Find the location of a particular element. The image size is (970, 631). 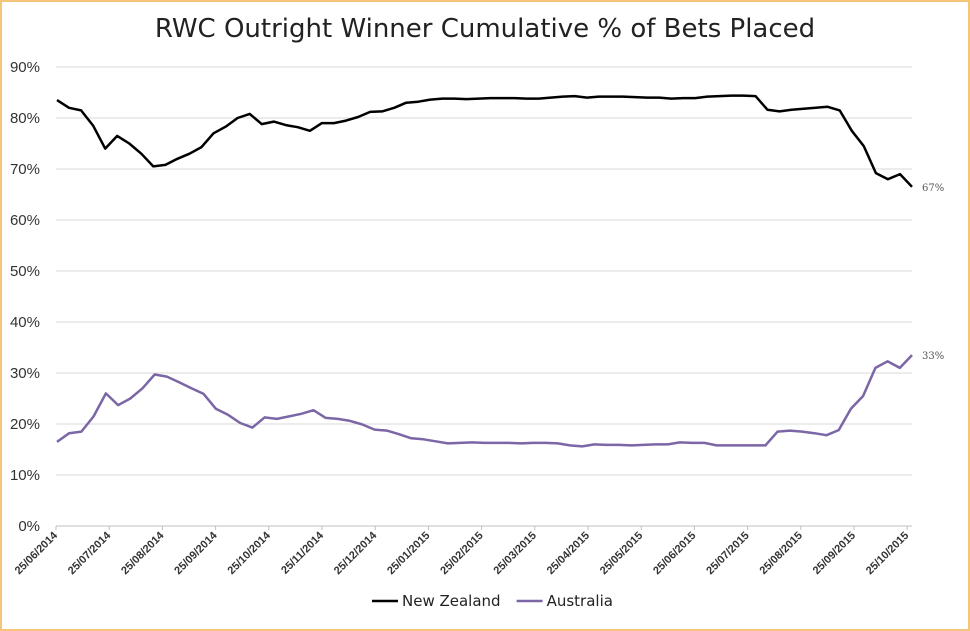

x-tick-label: 25/07/2014 is located at coordinates (90, 553).